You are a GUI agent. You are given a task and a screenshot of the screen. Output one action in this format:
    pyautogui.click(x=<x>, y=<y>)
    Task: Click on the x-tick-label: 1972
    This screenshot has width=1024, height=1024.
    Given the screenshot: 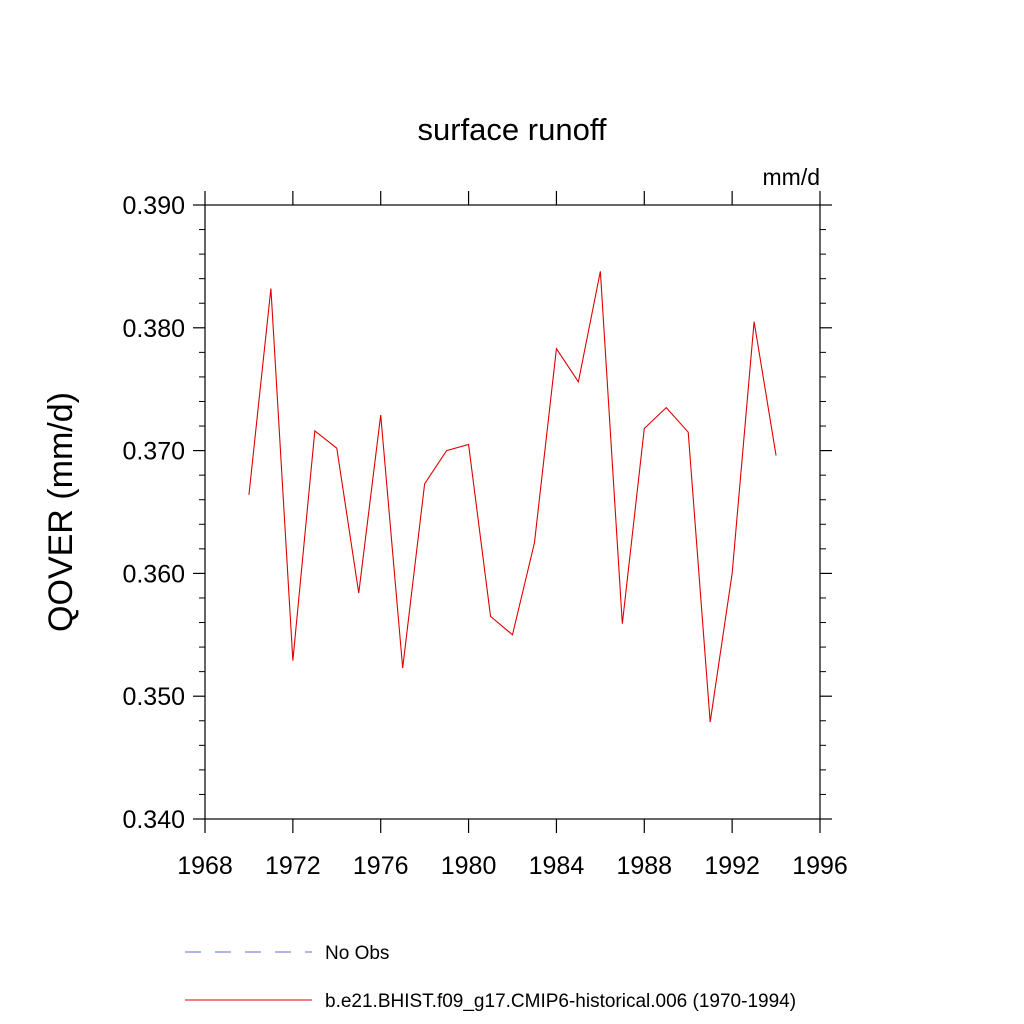 What is the action you would take?
    pyautogui.click(x=293, y=866)
    